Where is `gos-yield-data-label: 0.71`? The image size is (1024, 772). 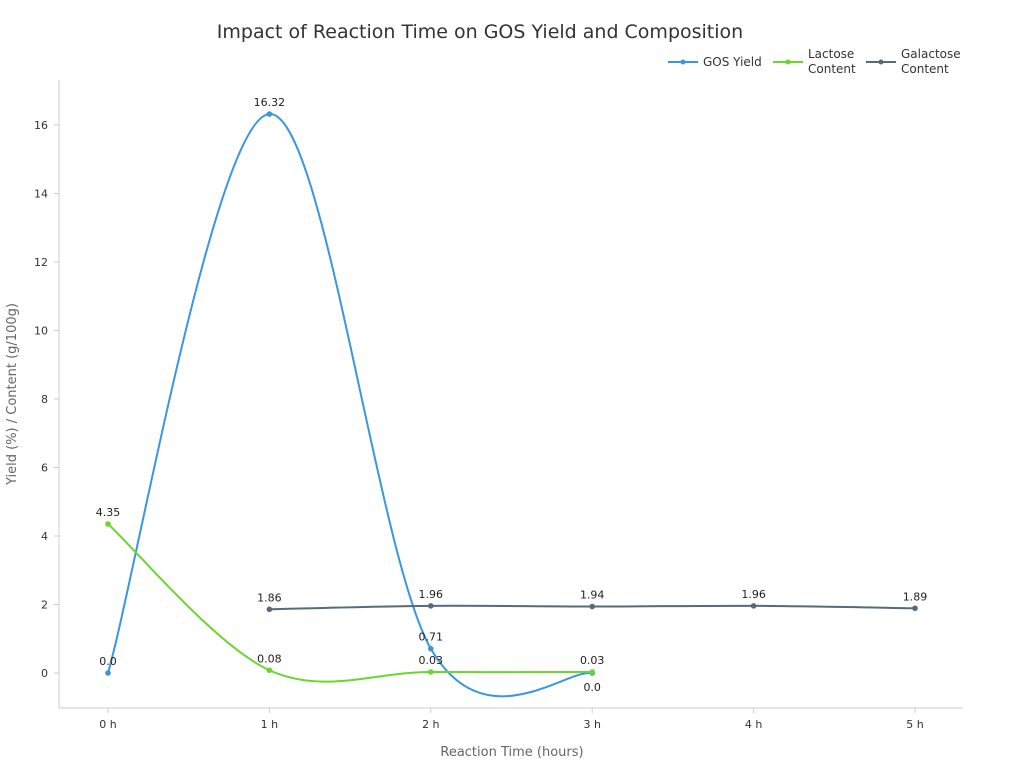
gos-yield-data-label: 0.71 is located at coordinates (431, 637).